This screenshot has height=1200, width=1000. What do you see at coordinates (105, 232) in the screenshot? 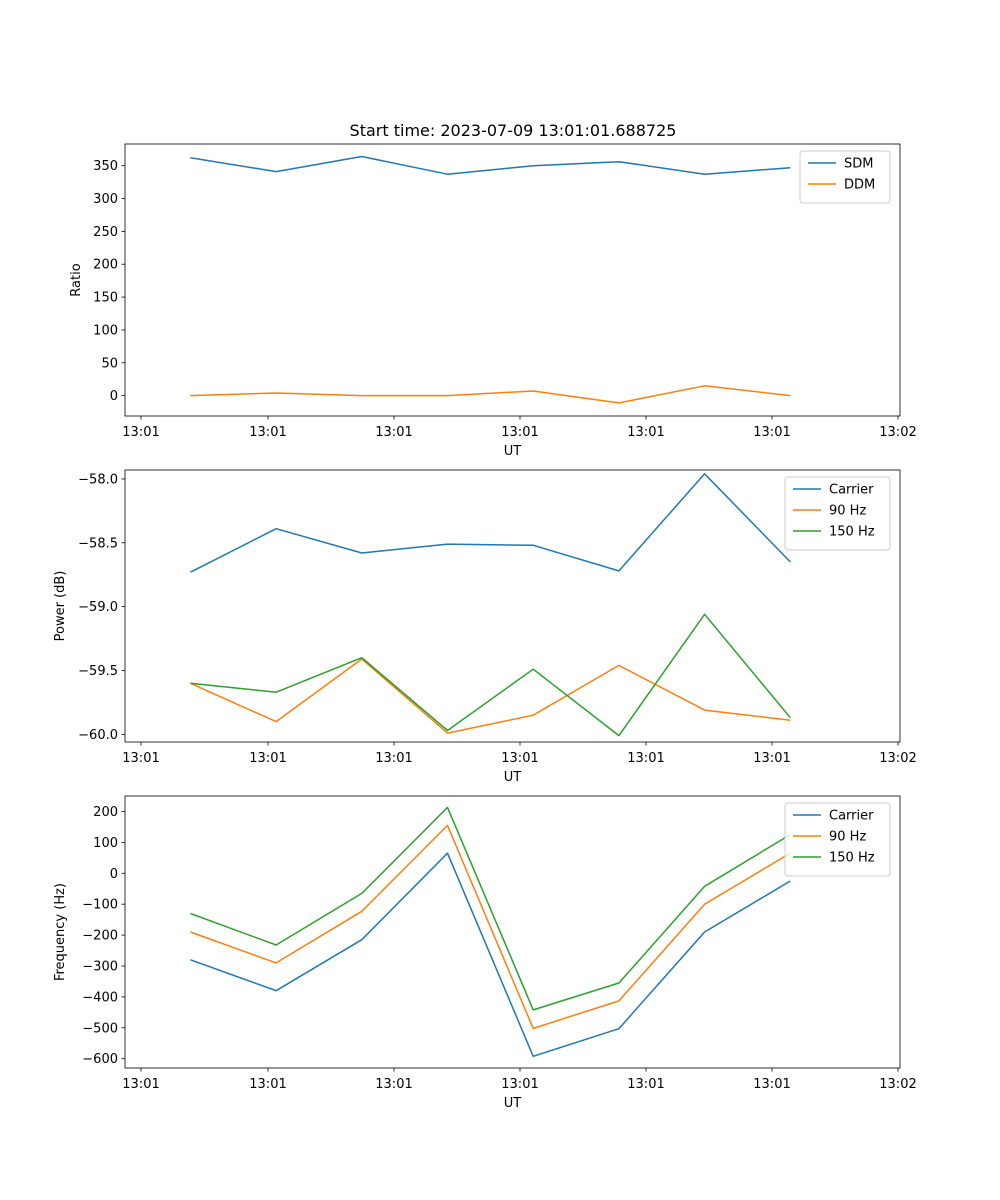
I see `y-tick-label: 250` at bounding box center [105, 232].